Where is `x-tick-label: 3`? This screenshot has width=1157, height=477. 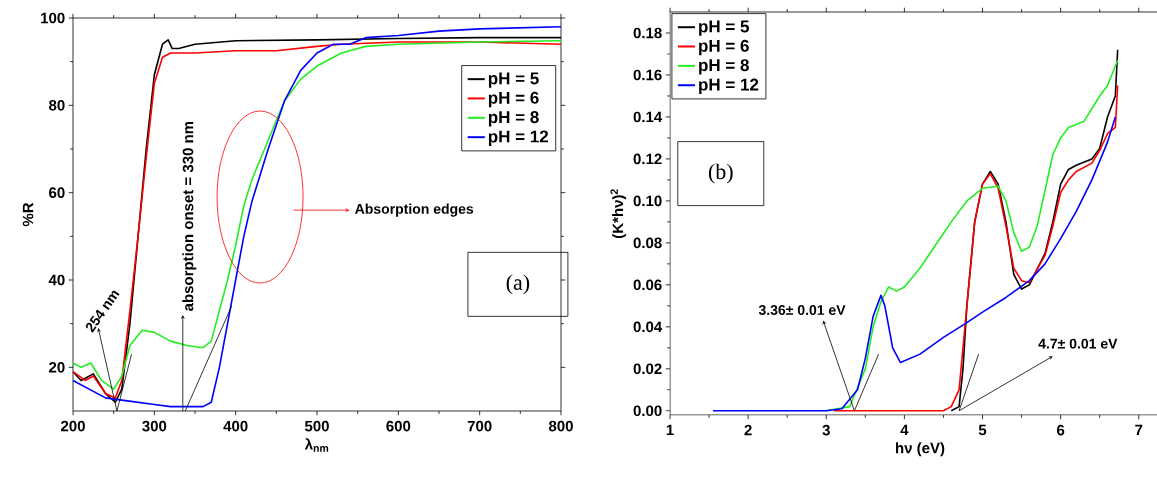
x-tick-label: 3 is located at coordinates (826, 430).